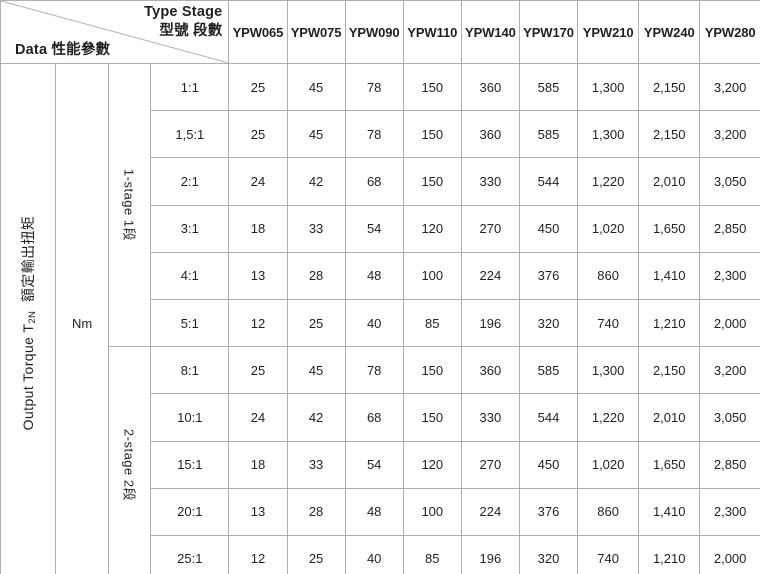 This screenshot has width=760, height=574. I want to click on ratio-cell: 25:1, so click(190, 554).